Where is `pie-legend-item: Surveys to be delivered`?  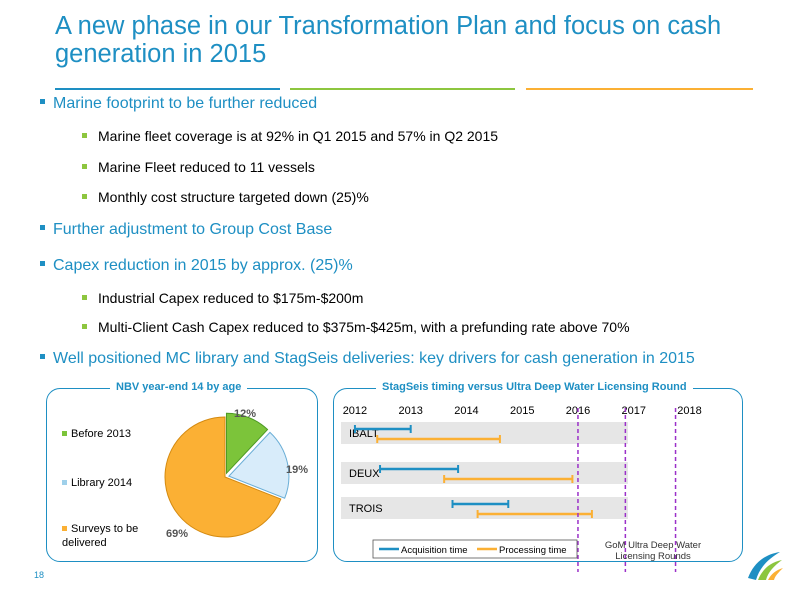
pie-legend-item: Surveys to be delivered is located at coordinates (100, 536).